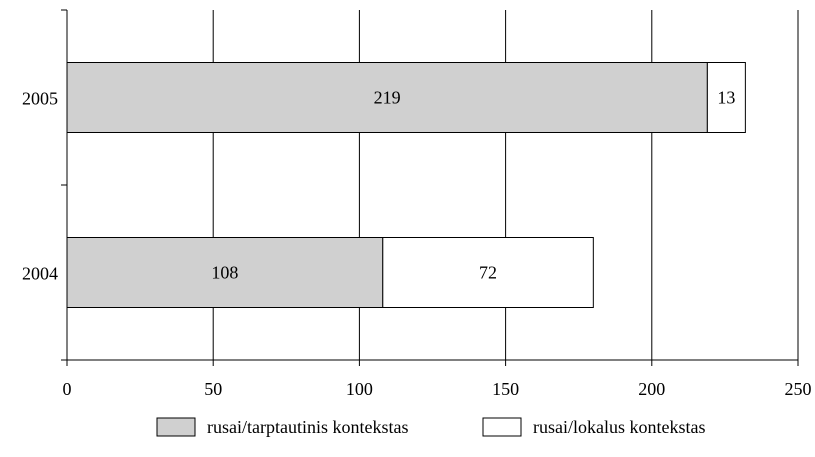 This screenshot has width=815, height=457. Describe the element at coordinates (40, 274) in the screenshot. I see `y-category-label: 2004` at that location.